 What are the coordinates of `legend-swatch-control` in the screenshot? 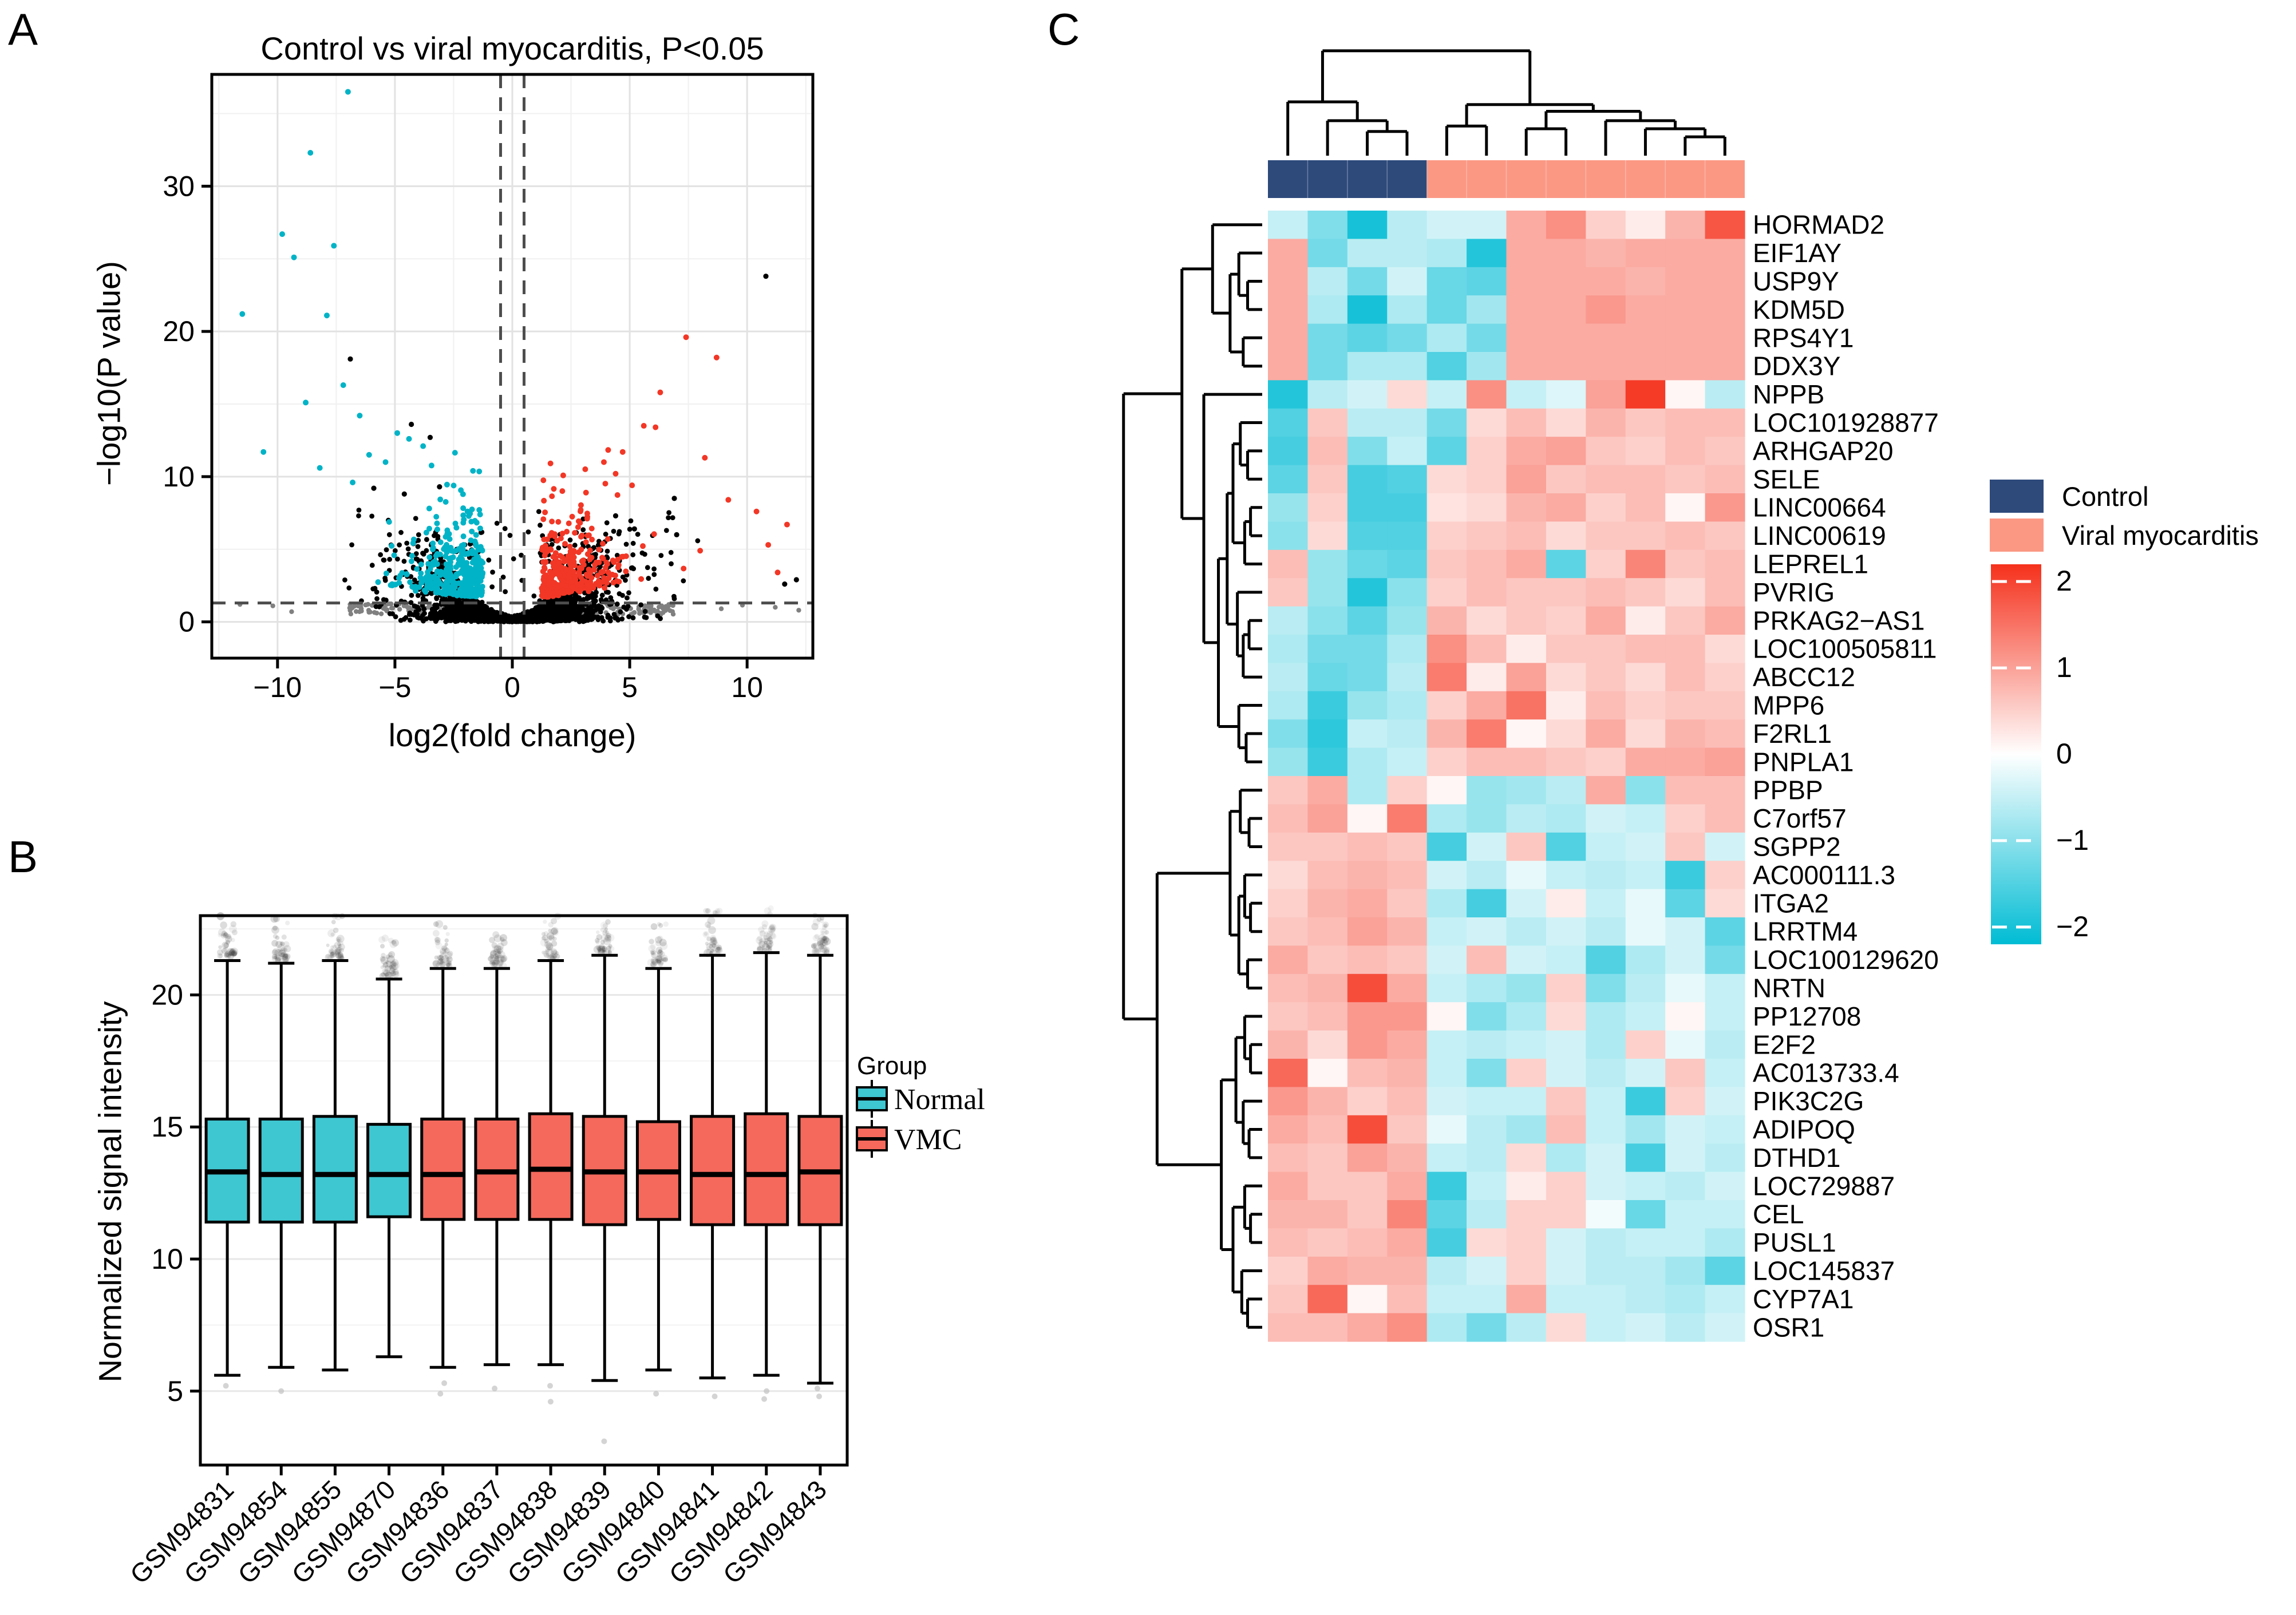 It's located at (2017, 496).